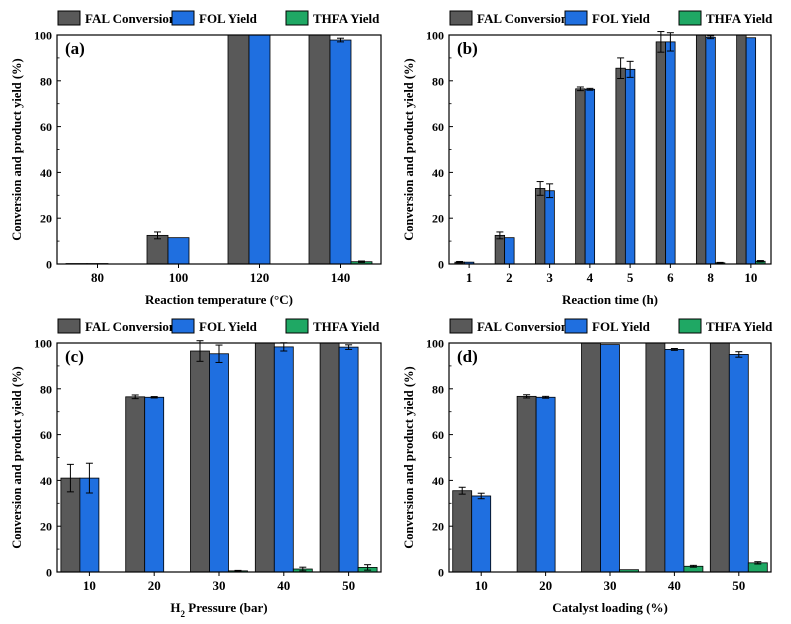  I want to click on x-tick-label: 6, so click(670, 277).